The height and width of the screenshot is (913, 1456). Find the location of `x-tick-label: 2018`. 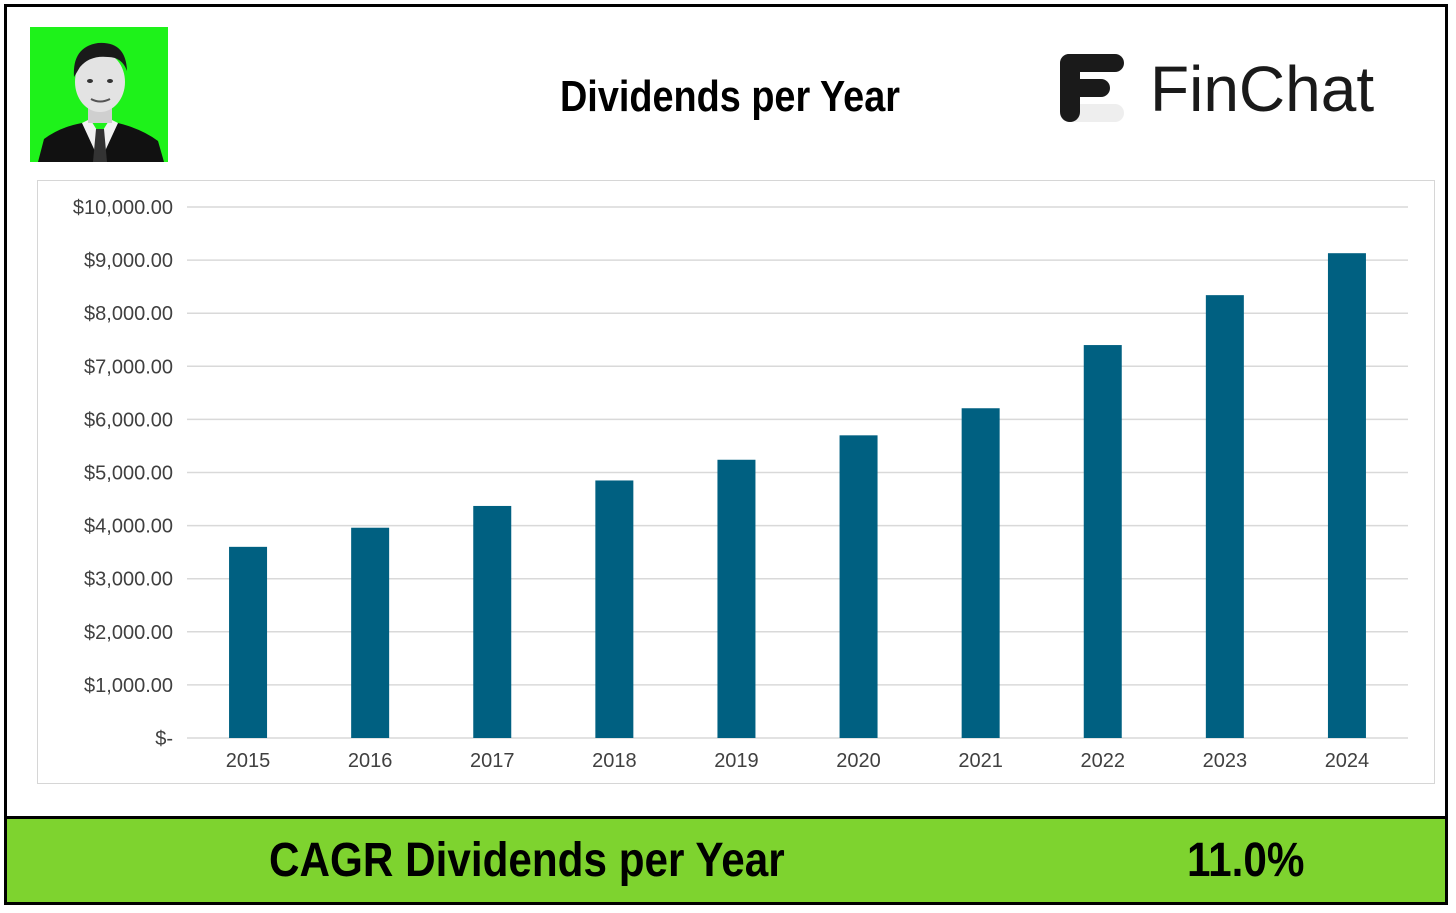

x-tick-label: 2018 is located at coordinates (614, 761).